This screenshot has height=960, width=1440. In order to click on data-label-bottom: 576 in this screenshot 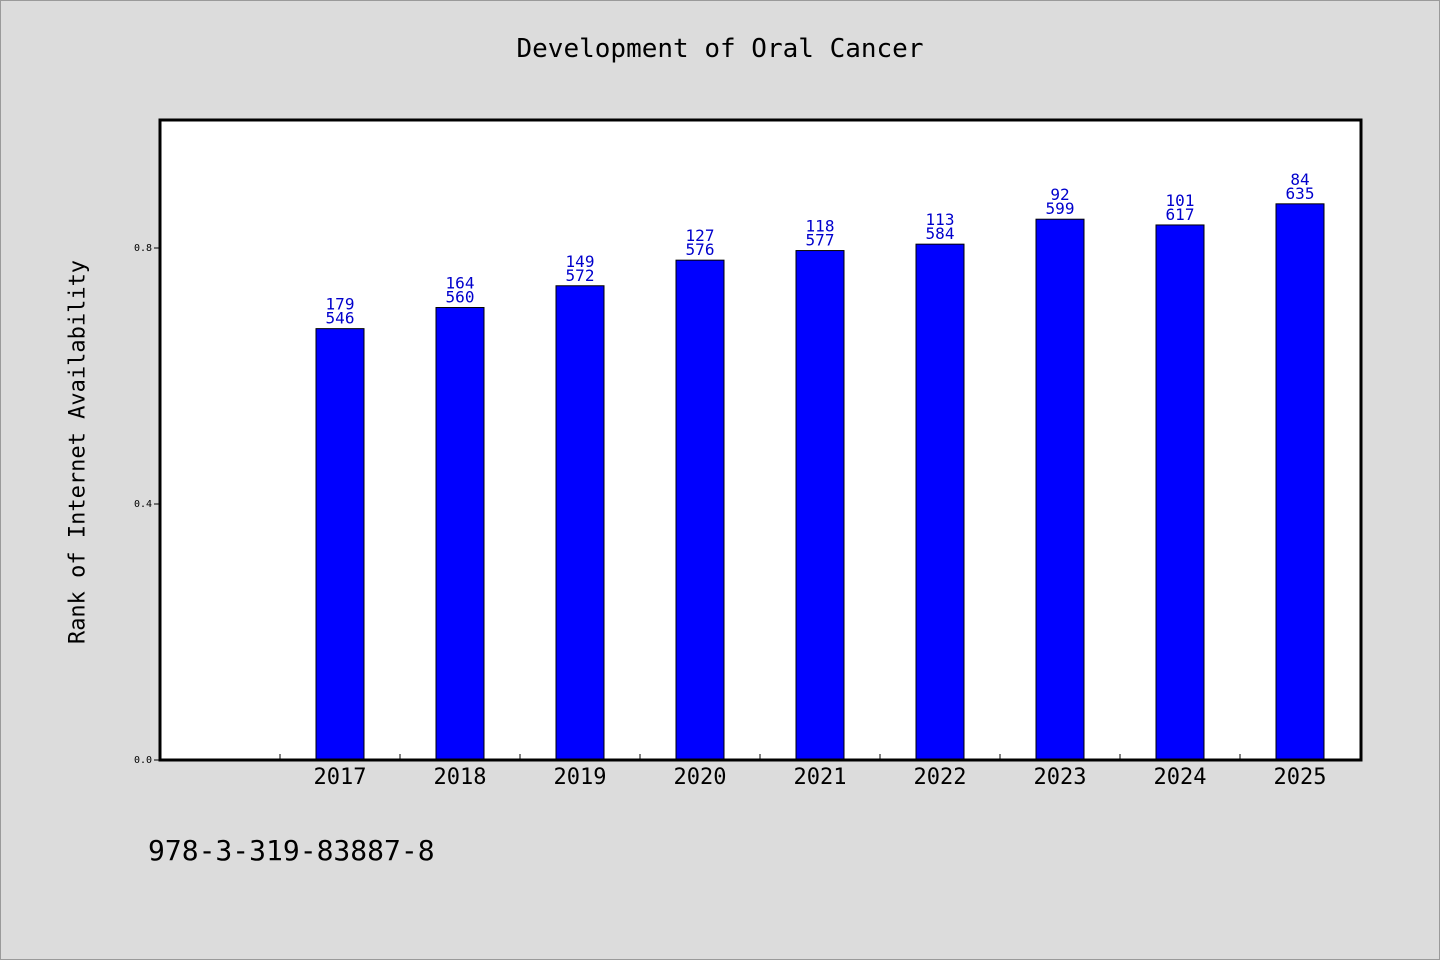, I will do `click(700, 249)`.